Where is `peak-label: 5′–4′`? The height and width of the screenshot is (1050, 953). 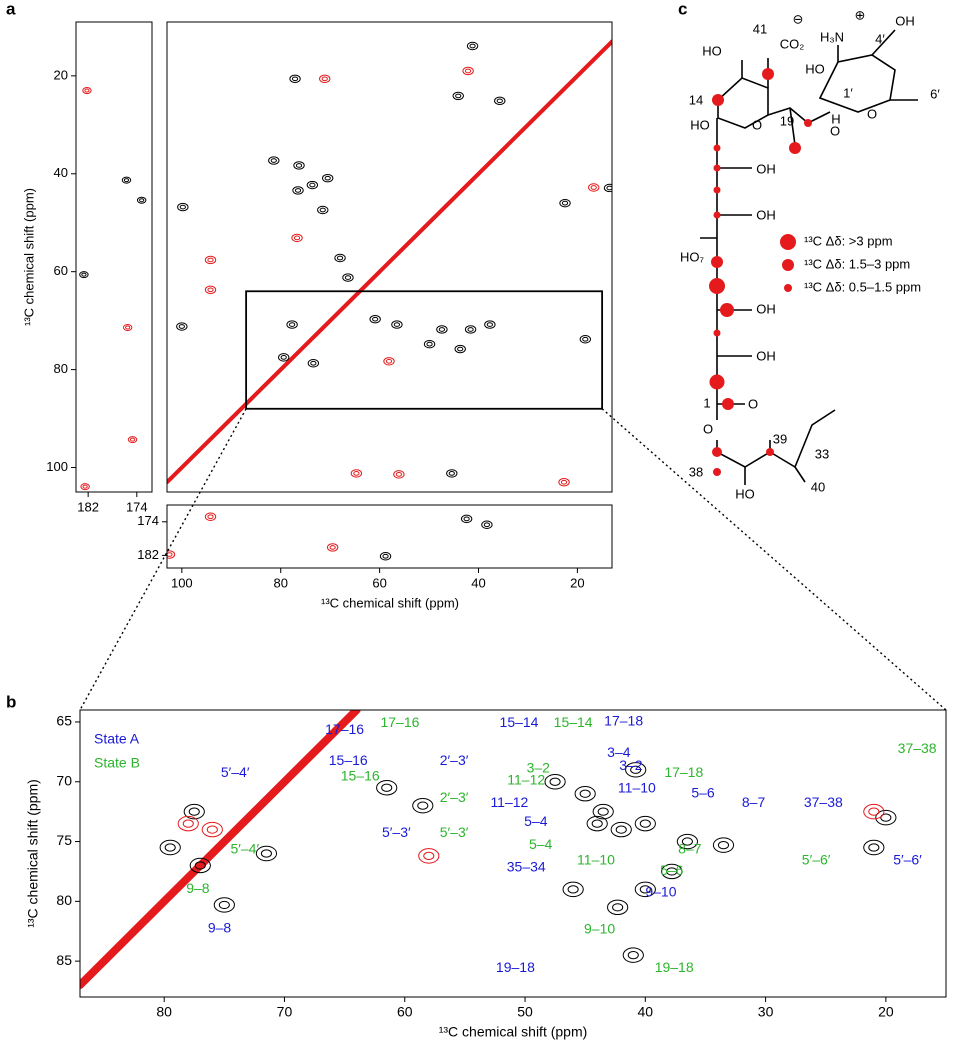 peak-label: 5′–4′ is located at coordinates (244, 849).